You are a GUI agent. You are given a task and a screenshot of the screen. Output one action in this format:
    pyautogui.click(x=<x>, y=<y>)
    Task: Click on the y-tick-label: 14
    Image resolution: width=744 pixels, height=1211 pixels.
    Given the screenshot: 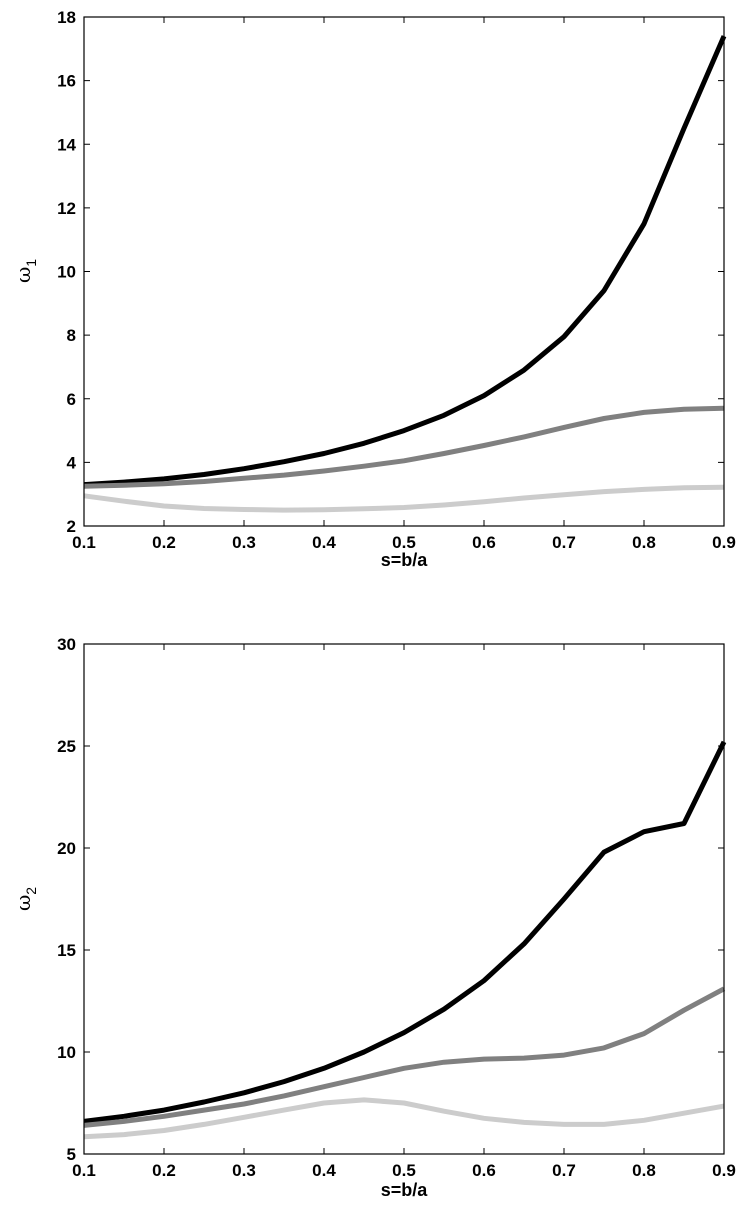 What is the action you would take?
    pyautogui.click(x=66, y=144)
    